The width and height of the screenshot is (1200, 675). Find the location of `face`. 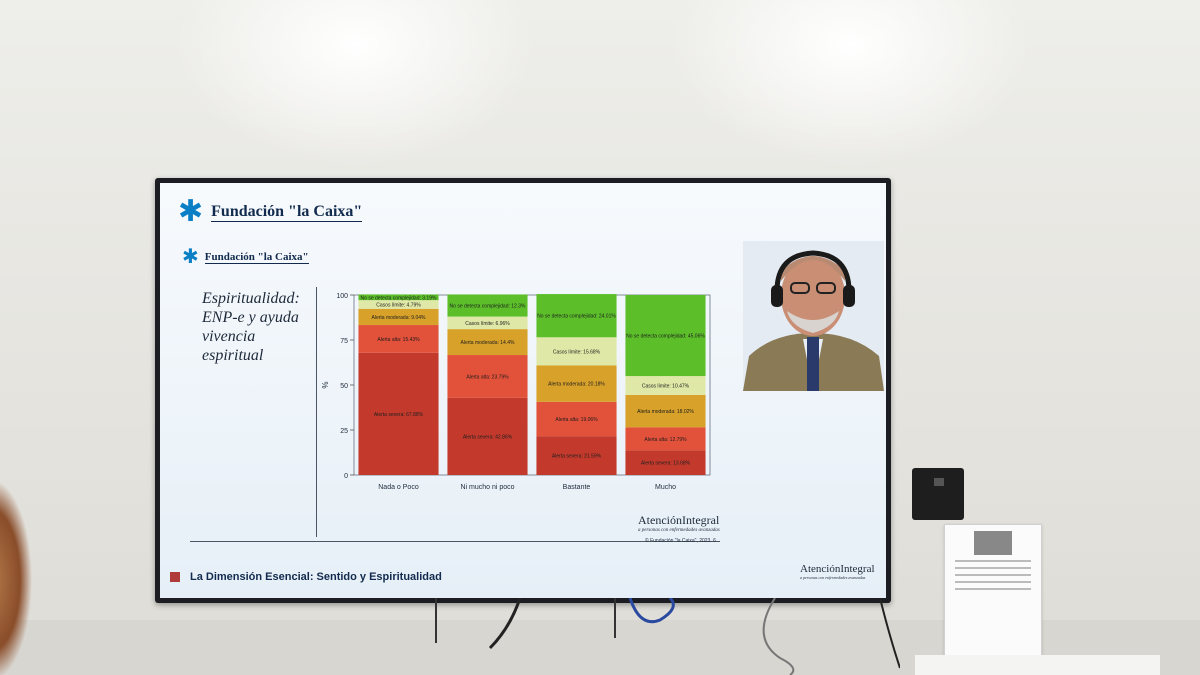

face is located at coordinates (813, 296).